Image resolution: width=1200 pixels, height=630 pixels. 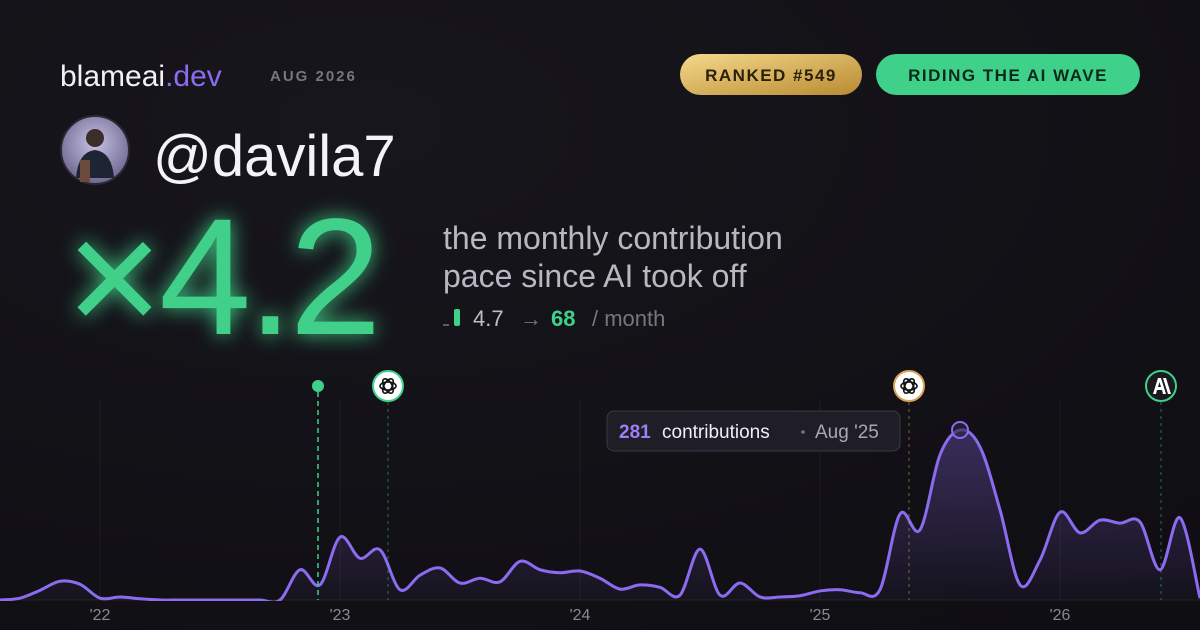 I want to click on status-badge, so click(x=1008, y=74).